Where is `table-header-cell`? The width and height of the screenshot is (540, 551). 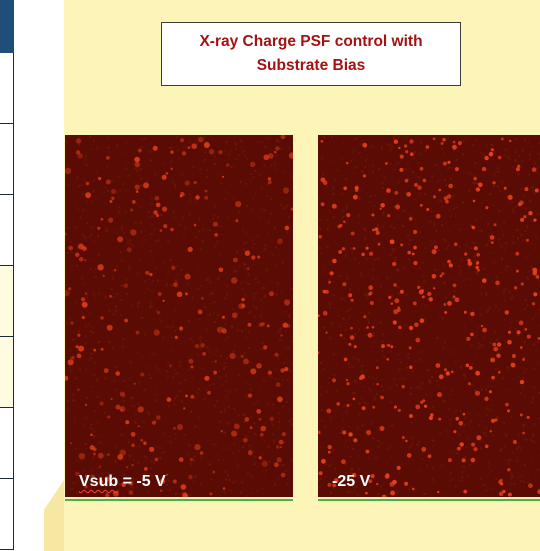 table-header-cell is located at coordinates (7, 26).